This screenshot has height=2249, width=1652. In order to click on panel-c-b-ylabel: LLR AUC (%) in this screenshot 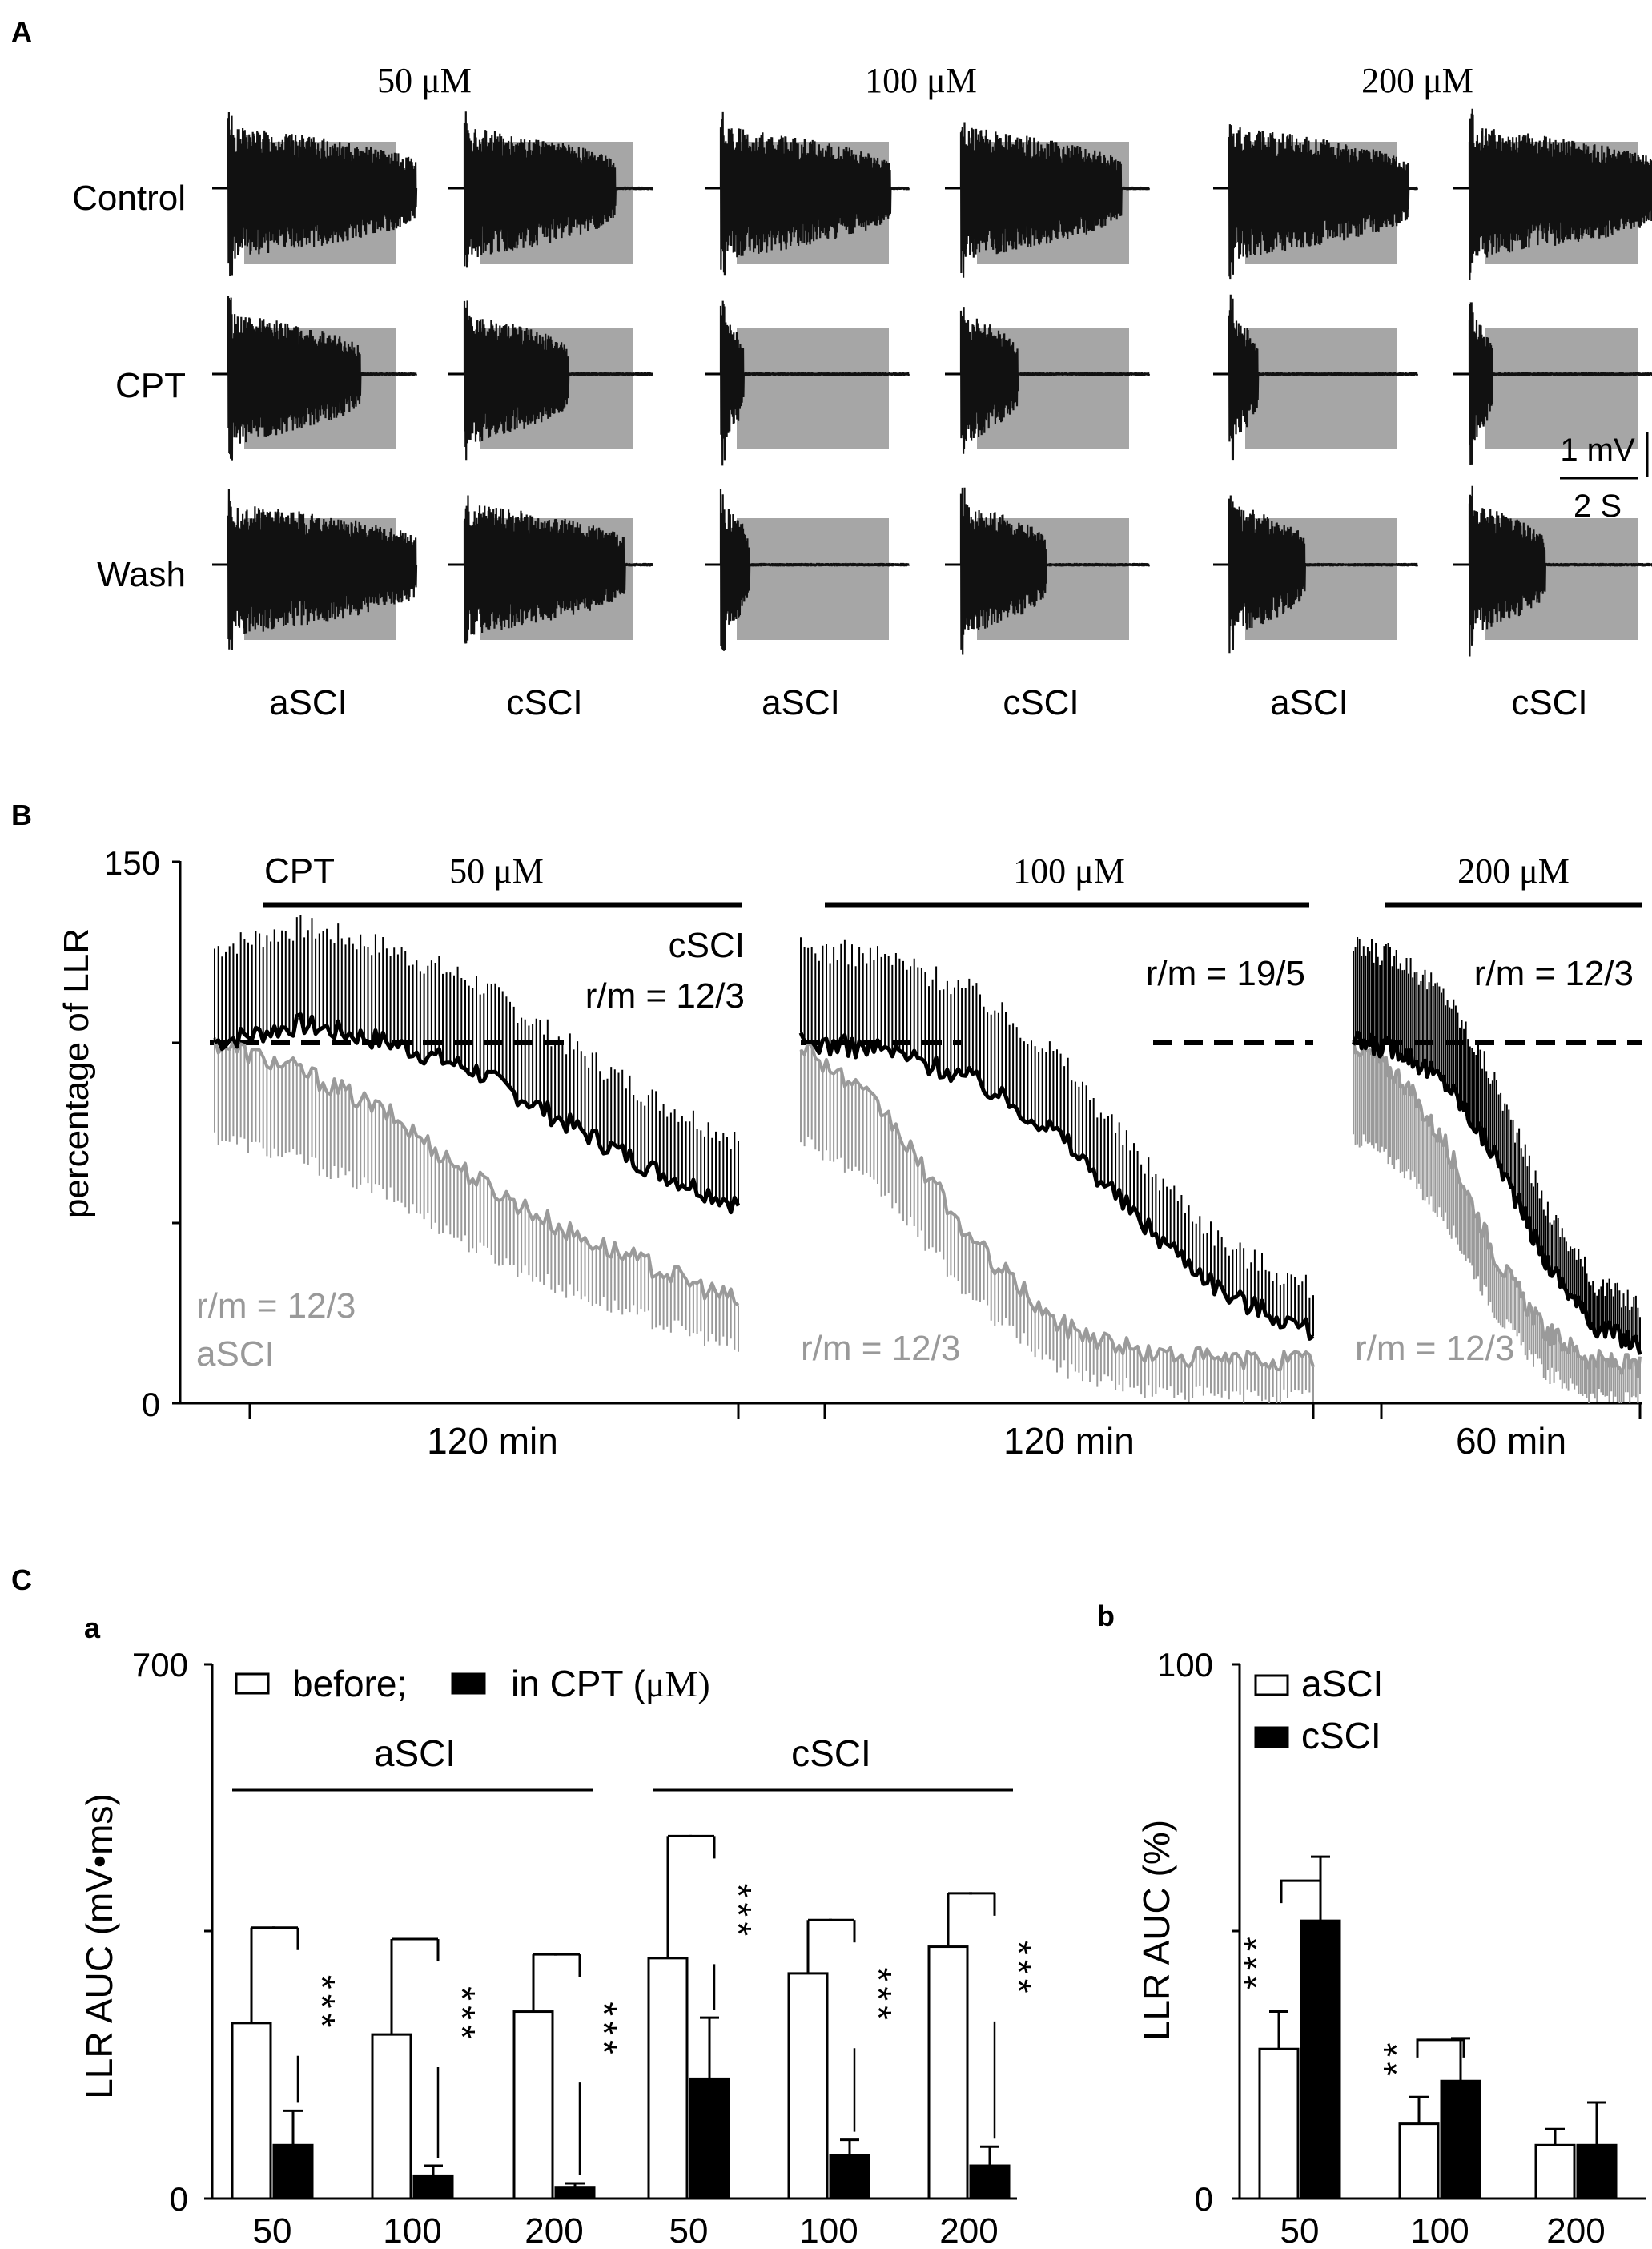, I will do `click(1156, 1931)`.